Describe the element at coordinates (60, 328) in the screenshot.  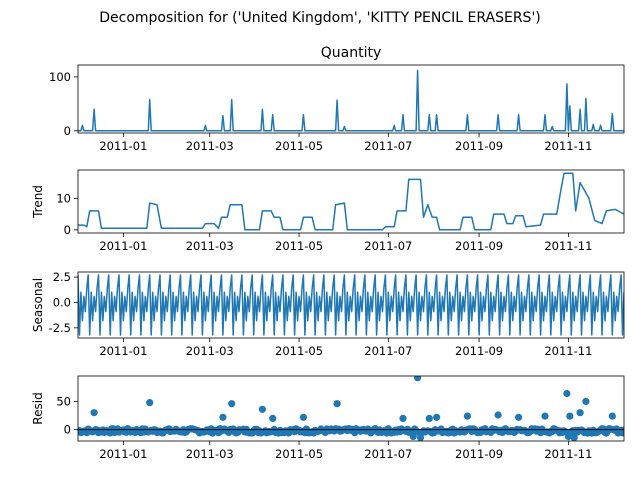
I see `y-tick-label: -2.5` at that location.